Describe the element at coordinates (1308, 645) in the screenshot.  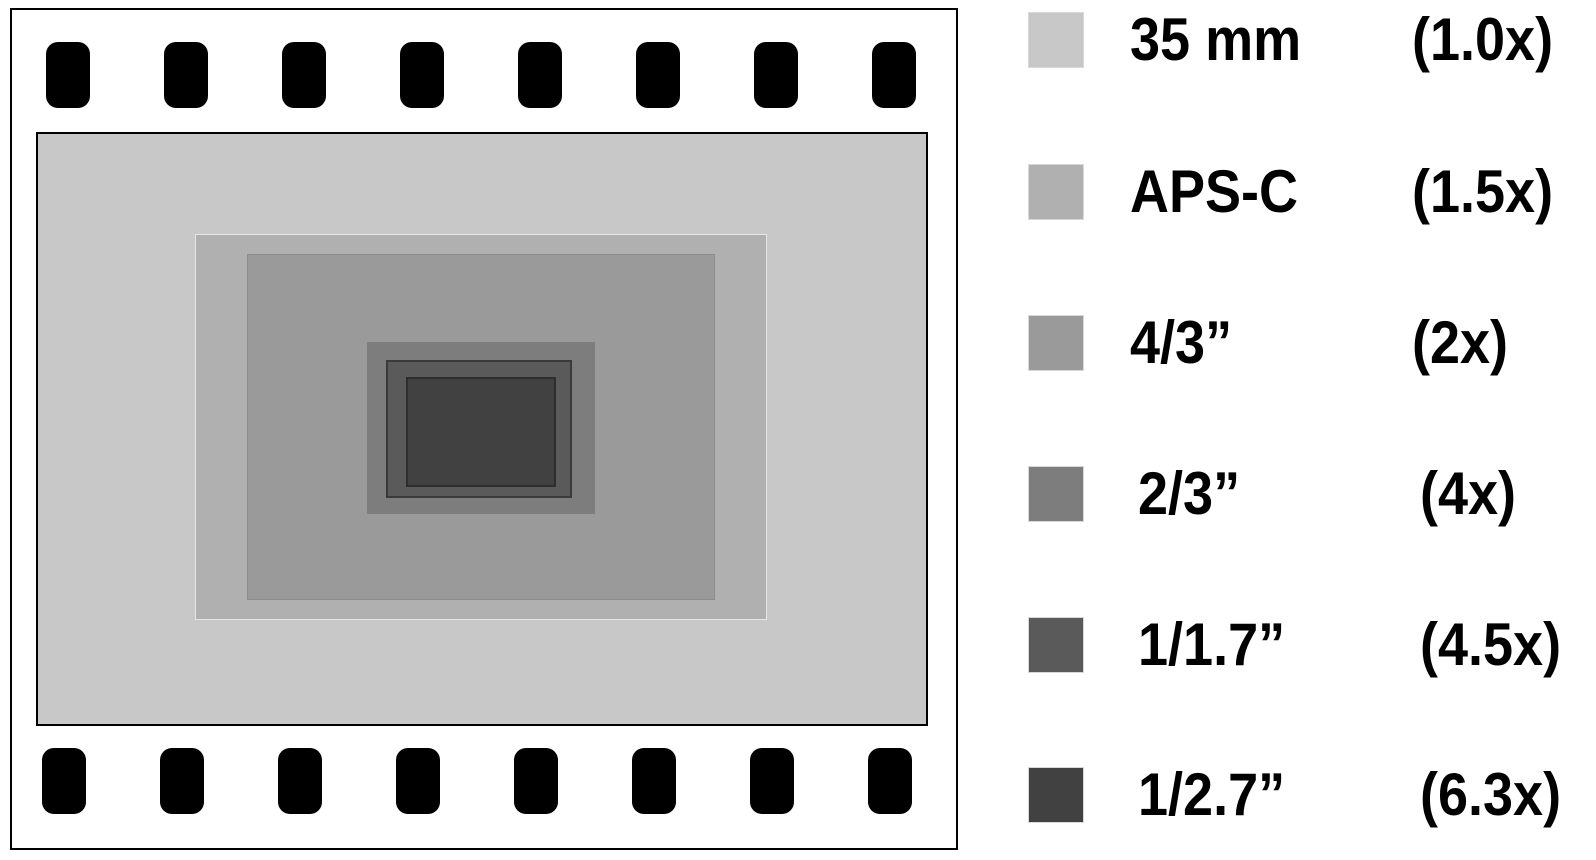
I see `legend-item-1-1.7: 1/1.7” (4.5x)` at that location.